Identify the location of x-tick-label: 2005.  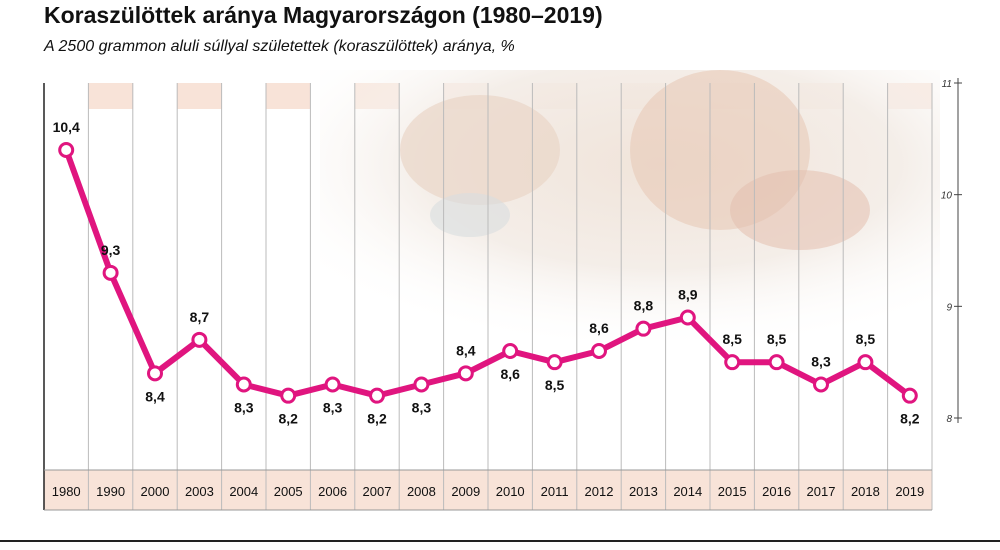
(288, 491).